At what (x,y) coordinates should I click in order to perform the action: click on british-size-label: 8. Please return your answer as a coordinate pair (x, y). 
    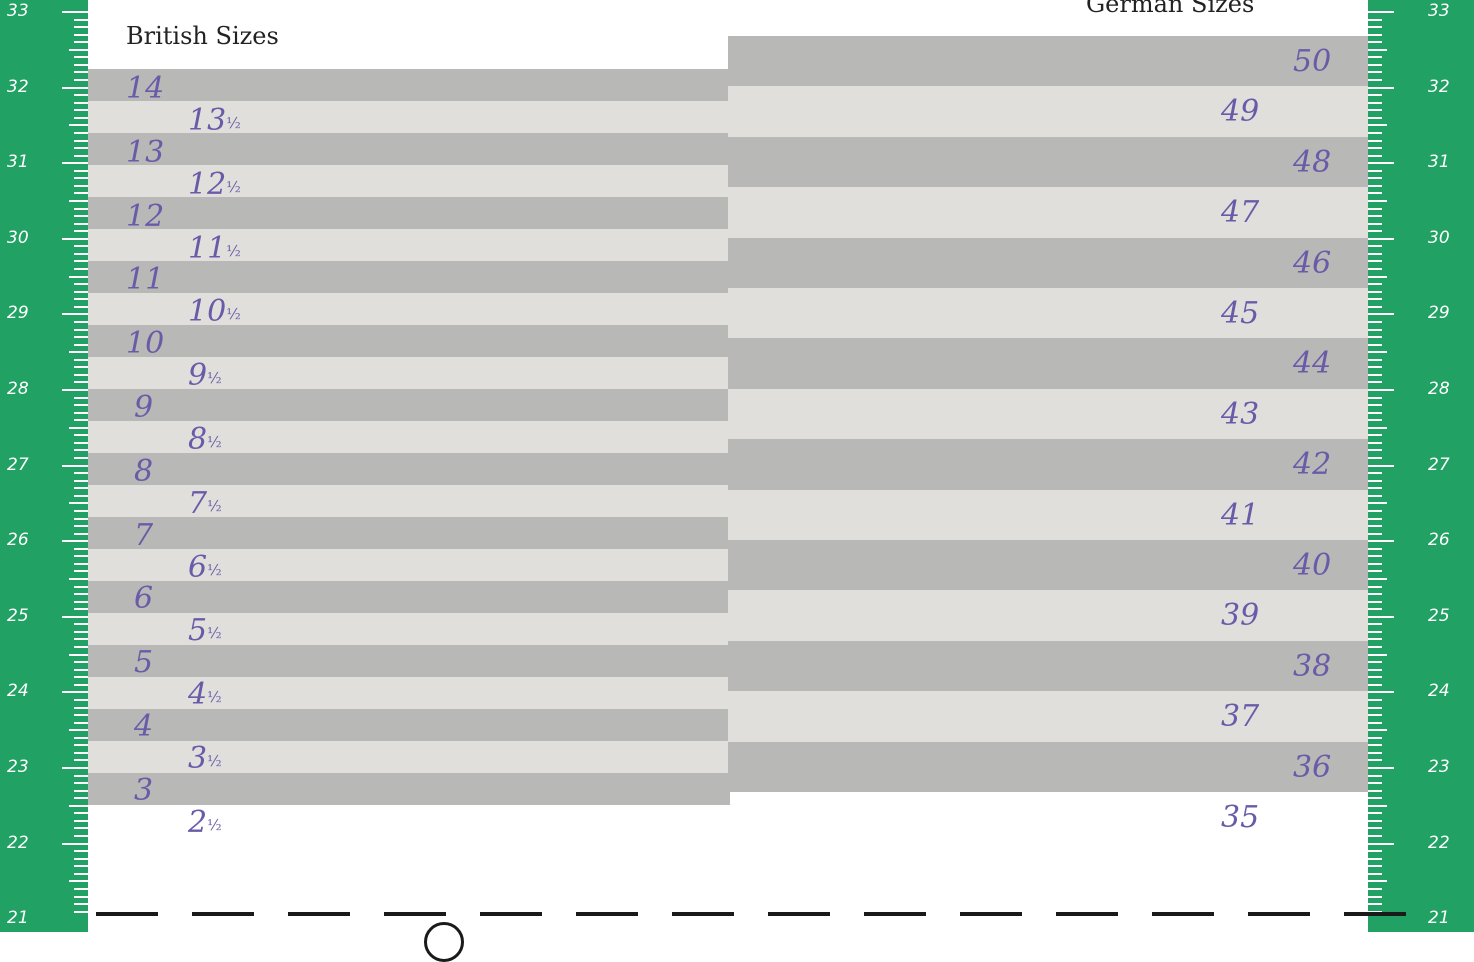
    Looking at the image, I should click on (143, 472).